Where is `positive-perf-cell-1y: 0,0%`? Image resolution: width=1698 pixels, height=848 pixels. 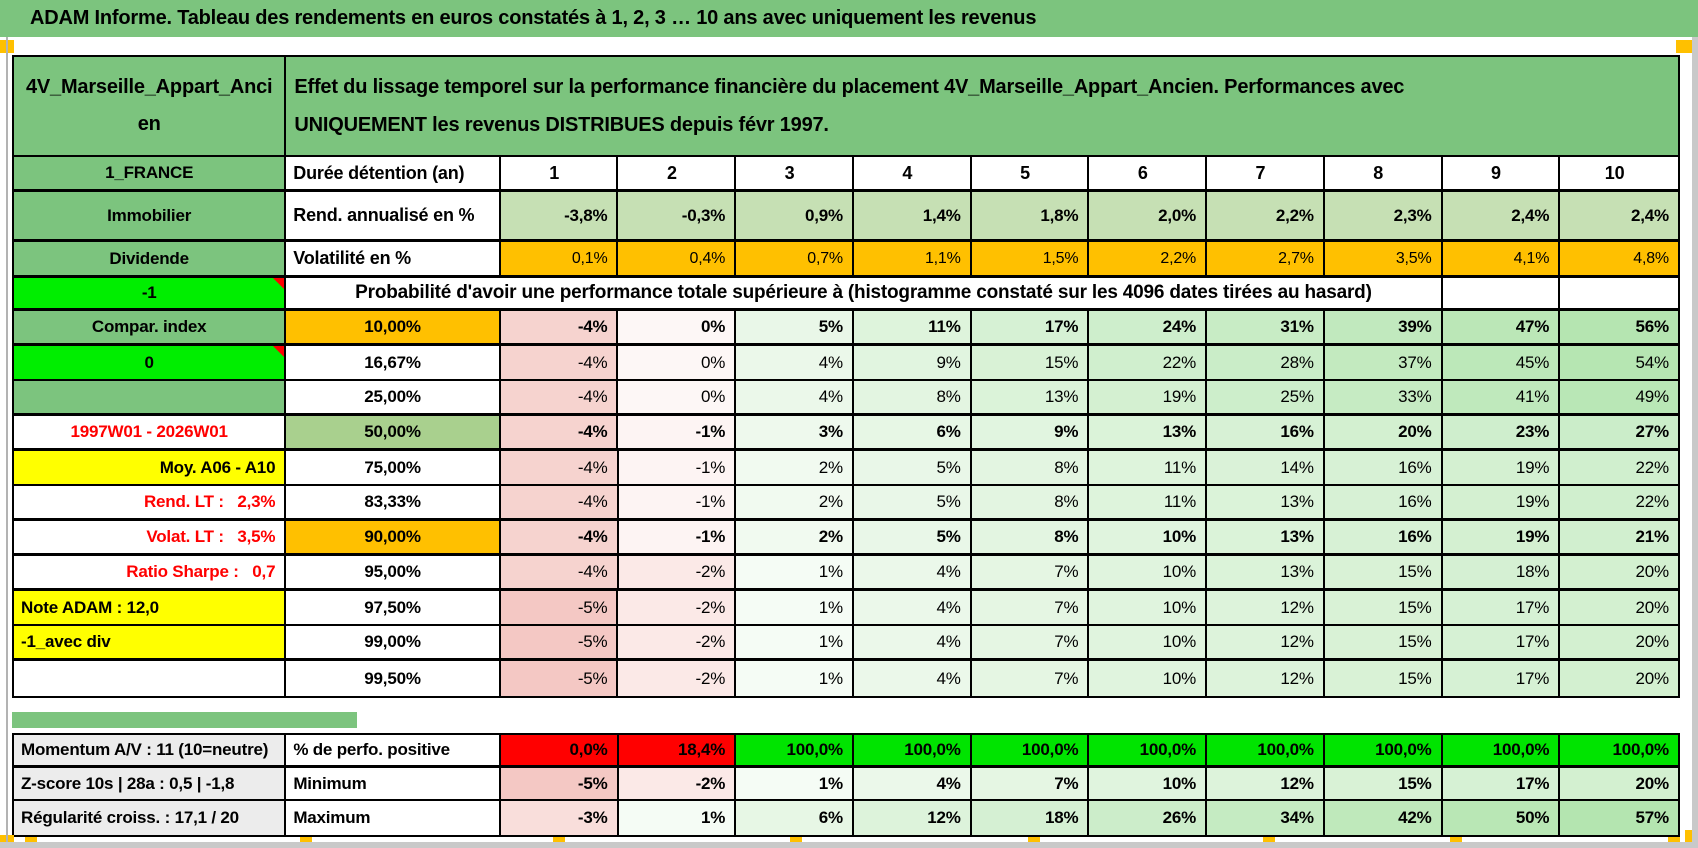 positive-perf-cell-1y: 0,0% is located at coordinates (559, 750).